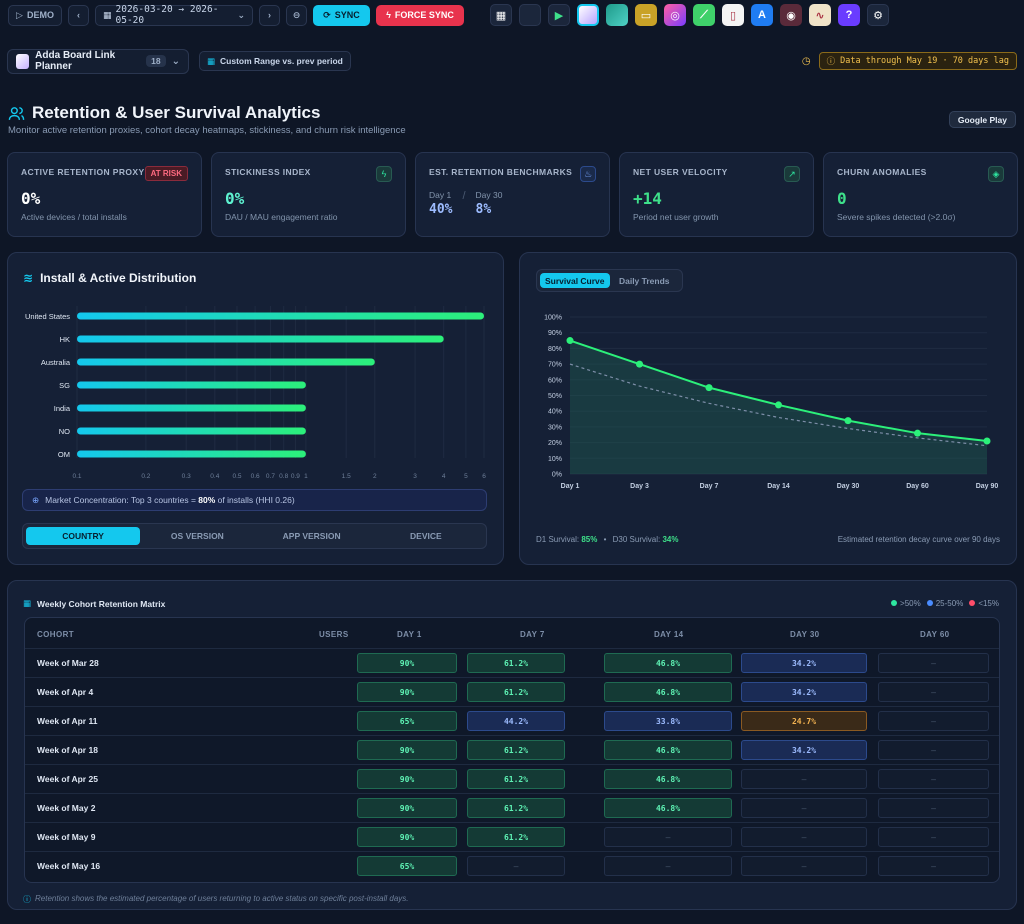 This screenshot has height=924, width=1024. I want to click on app-feather-icon: ⟋, so click(704, 15).